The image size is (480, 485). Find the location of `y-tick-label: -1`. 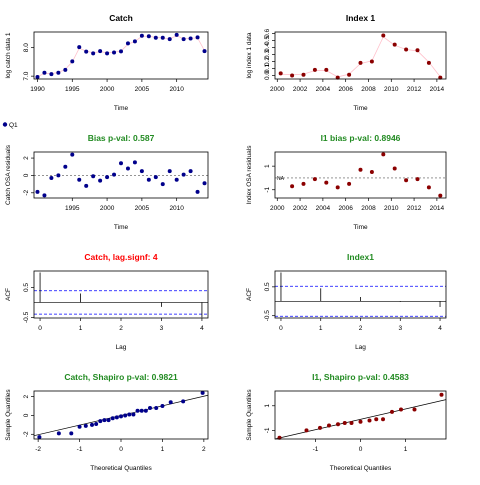

y-tick-label: -1 is located at coordinates (267, 189).